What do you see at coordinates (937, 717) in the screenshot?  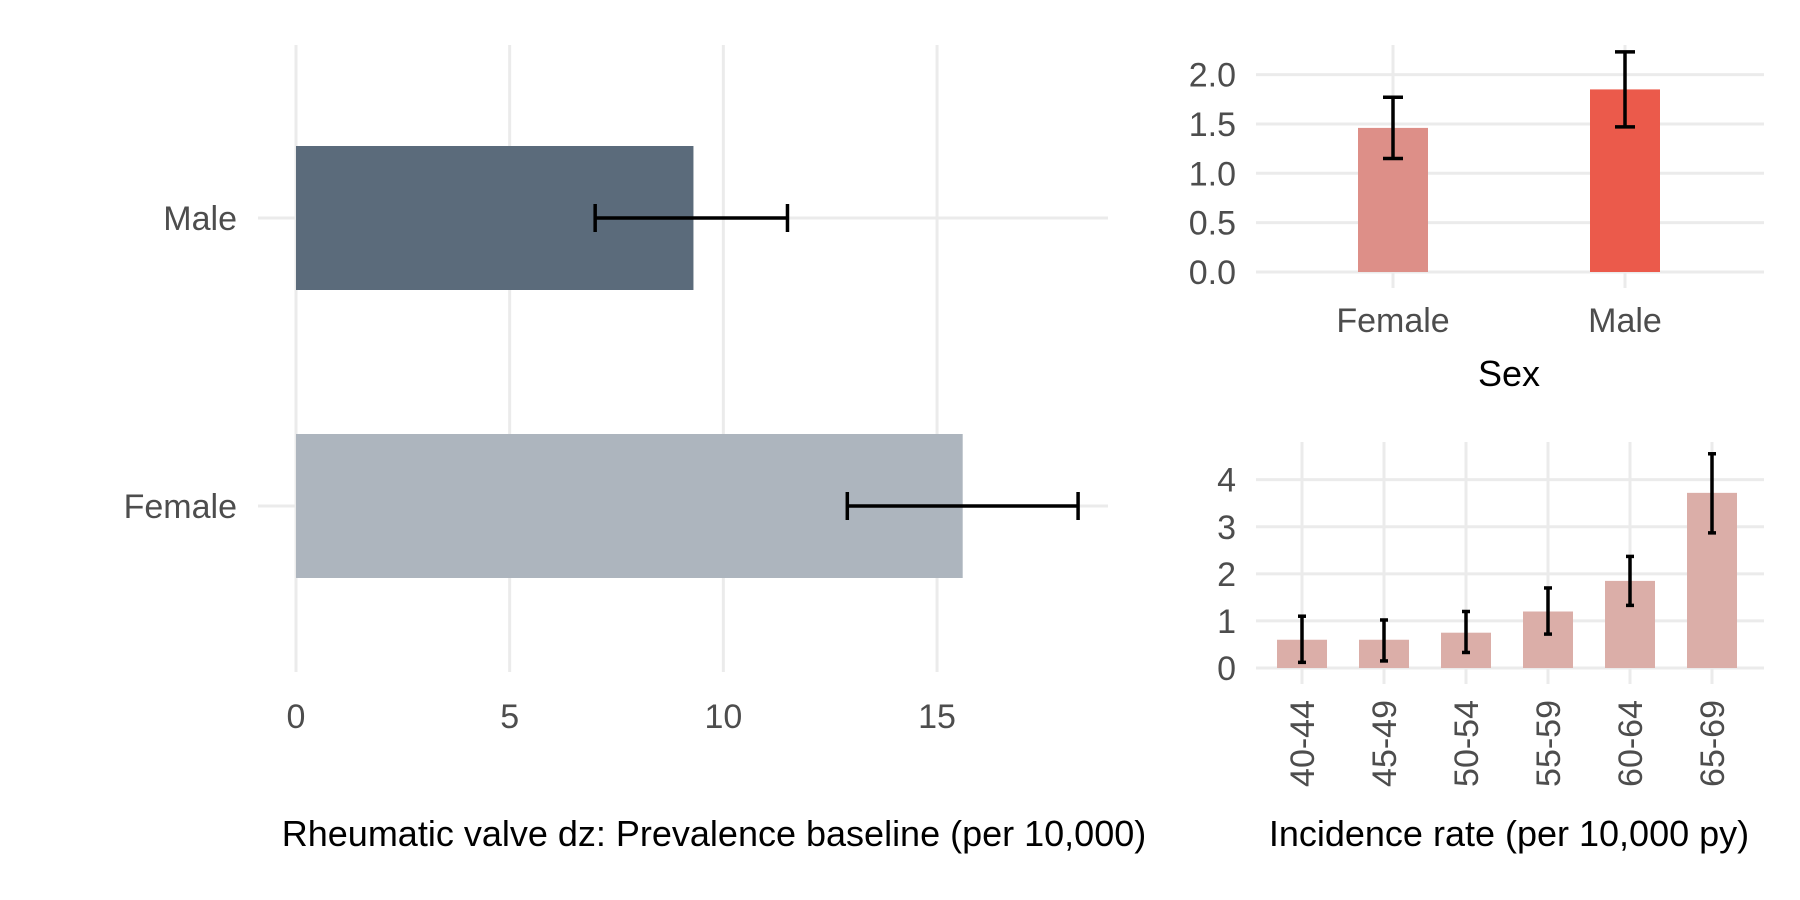 I see `prevalence-x-tick-label: 15` at bounding box center [937, 717].